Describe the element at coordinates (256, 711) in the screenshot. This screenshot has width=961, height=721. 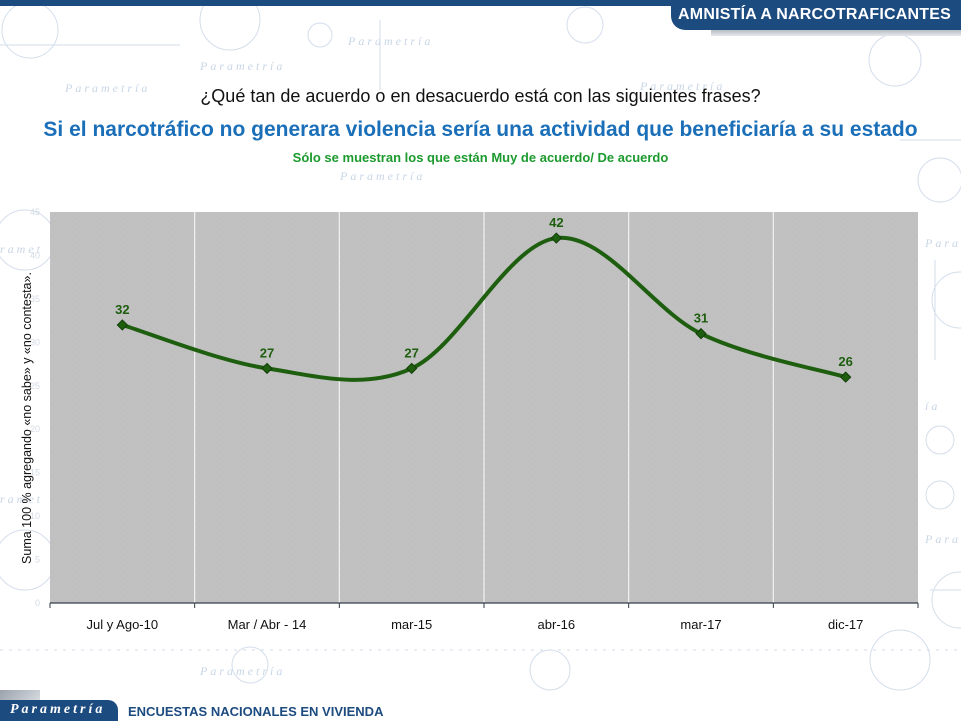
I see `footer-label: ENCUESTAS NACIONALES EN VIVIENDA` at that location.